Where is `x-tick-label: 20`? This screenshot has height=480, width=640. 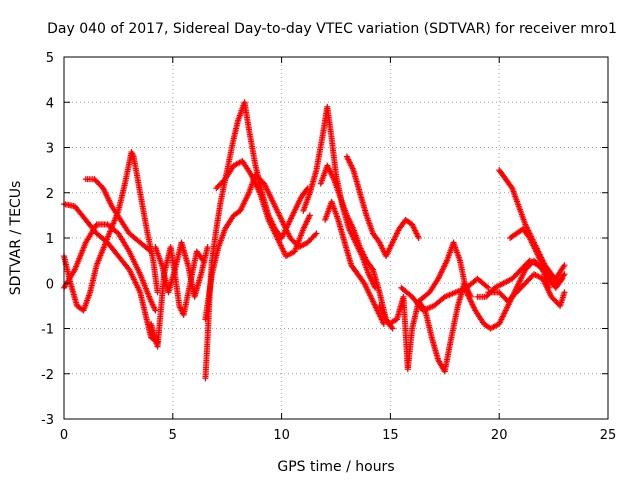
x-tick-label: 20 is located at coordinates (499, 435).